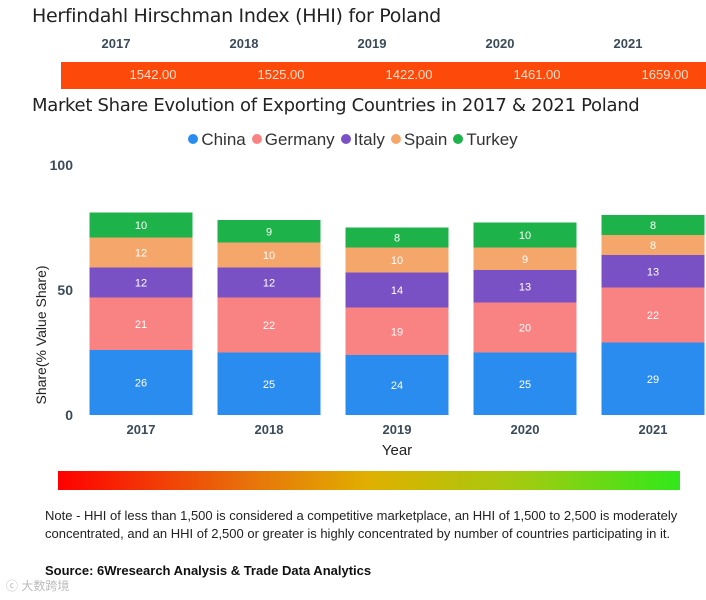 The image size is (706, 600). What do you see at coordinates (537, 74) in the screenshot?
I see `hhi-value: 1461.00` at bounding box center [537, 74].